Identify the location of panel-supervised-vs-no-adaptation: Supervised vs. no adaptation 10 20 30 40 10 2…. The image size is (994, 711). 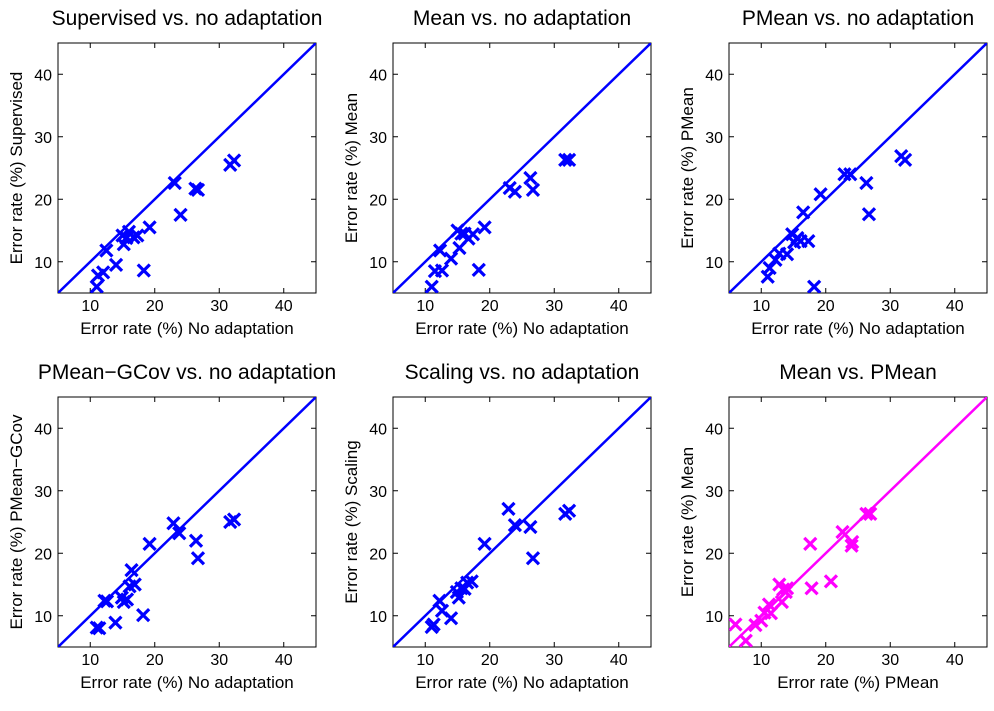
(164, 172).